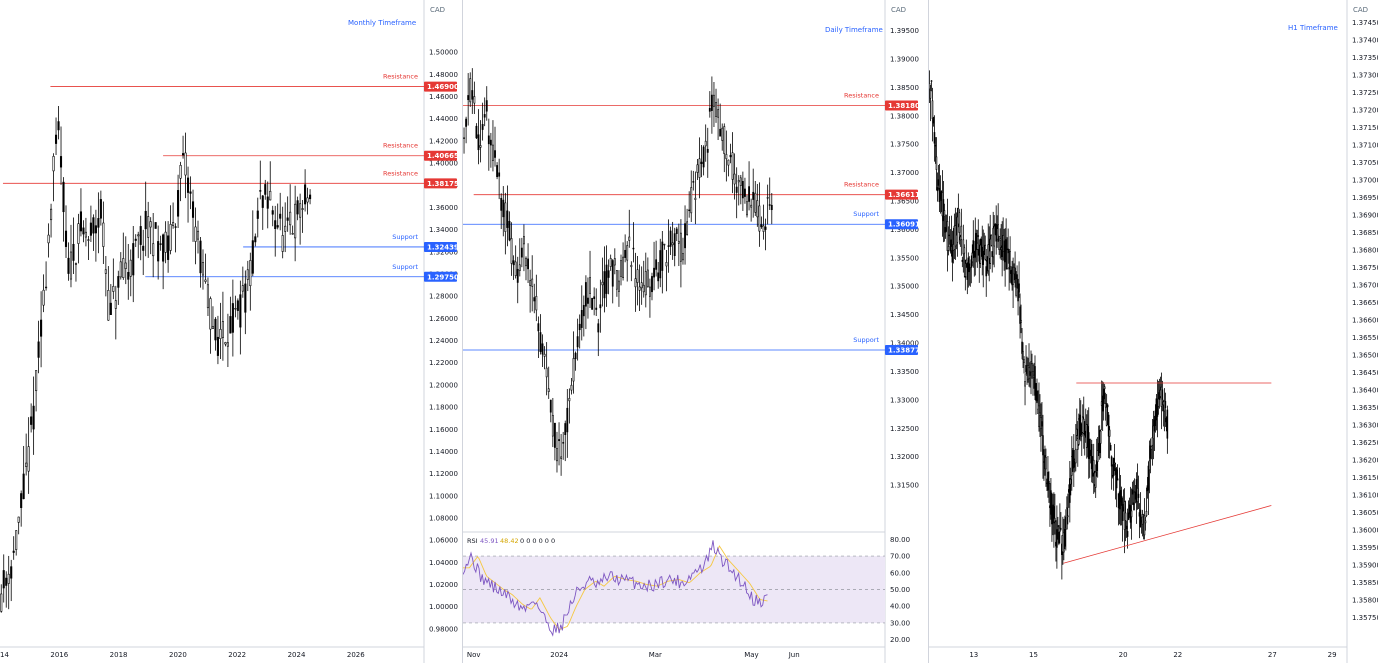  What do you see at coordinates (1365, 601) in the screenshot?
I see `price-tick-label: 1.35800` at bounding box center [1365, 601].